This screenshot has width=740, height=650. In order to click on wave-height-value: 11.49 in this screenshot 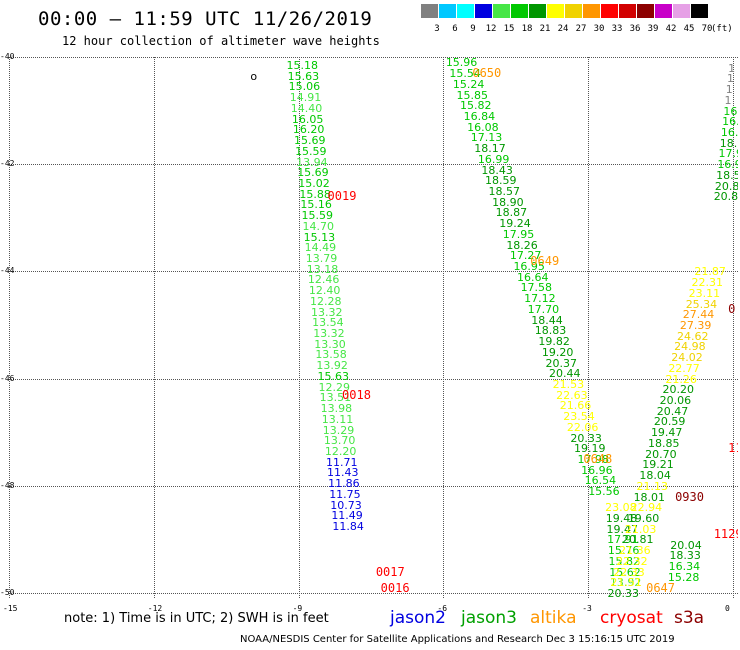, I will do `click(347, 516)`.